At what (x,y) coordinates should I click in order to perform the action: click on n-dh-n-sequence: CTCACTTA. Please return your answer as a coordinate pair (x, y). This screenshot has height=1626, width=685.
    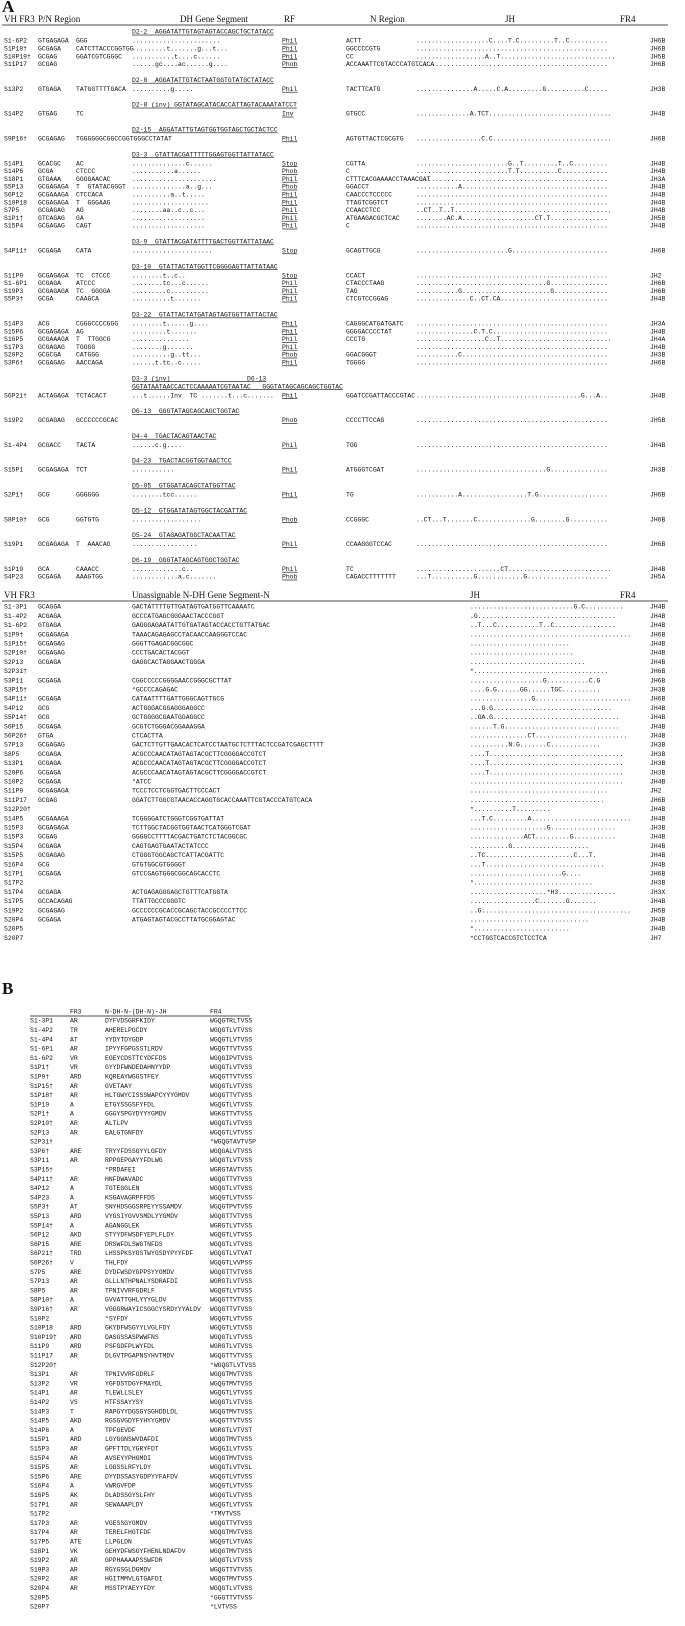
    Looking at the image, I should click on (147, 735).